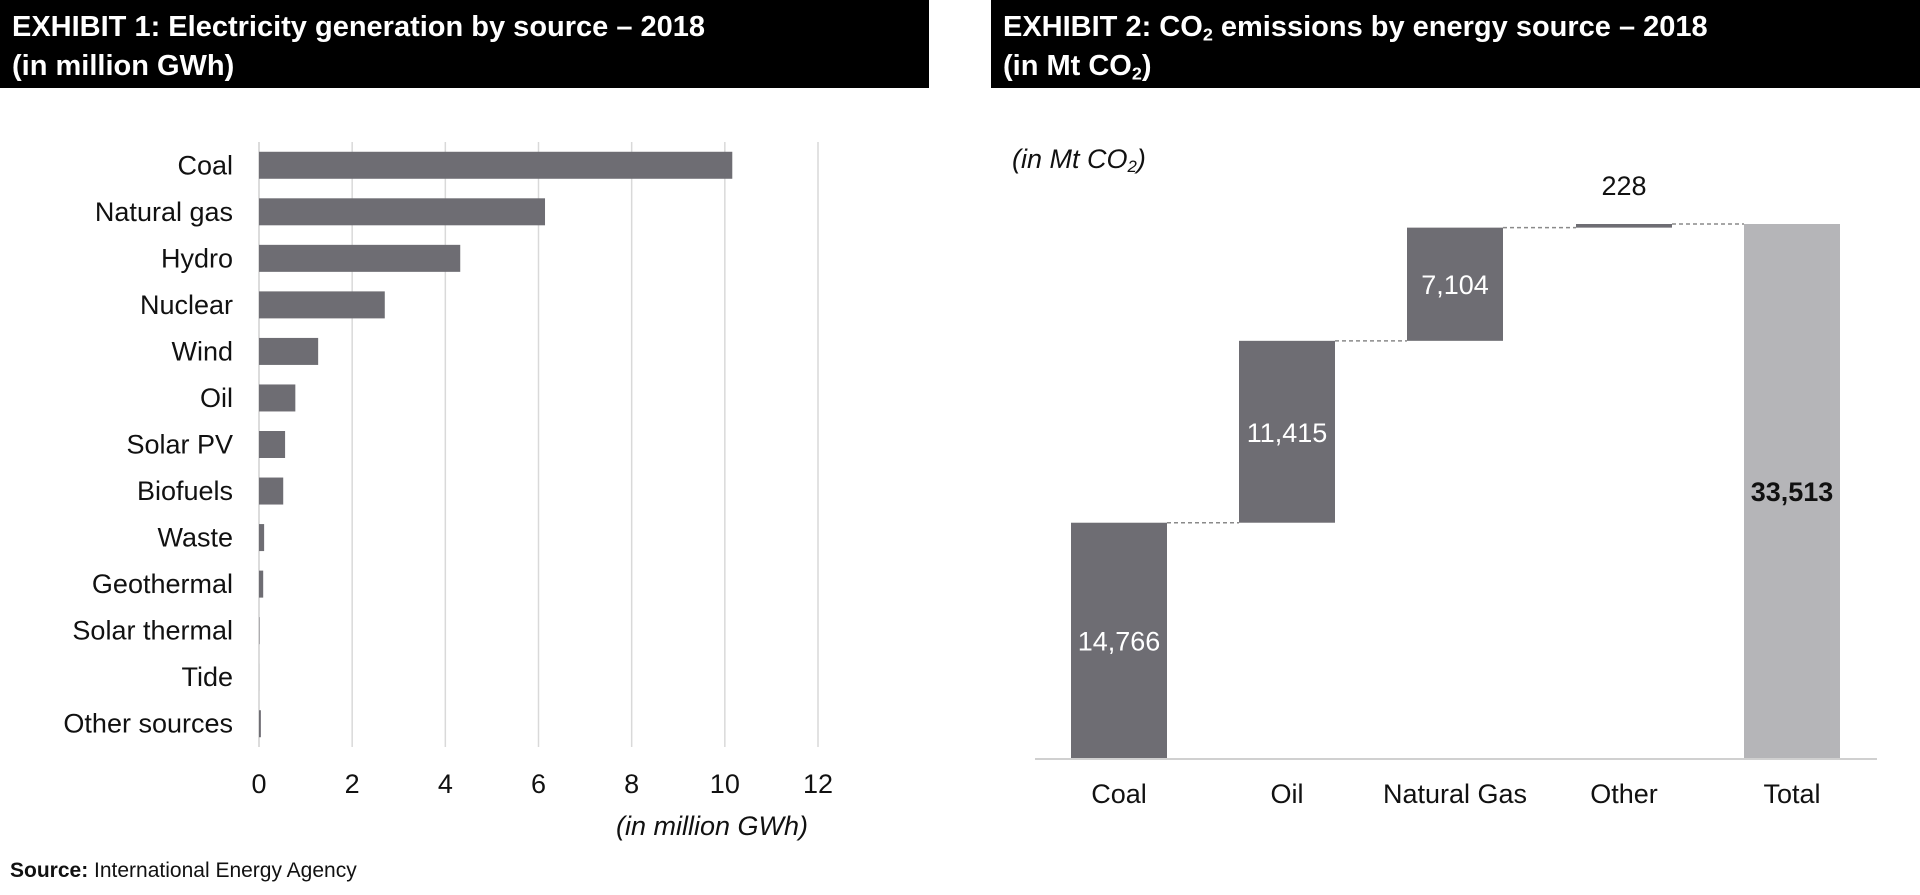  I want to click on x-tick-label: 12, so click(818, 784).